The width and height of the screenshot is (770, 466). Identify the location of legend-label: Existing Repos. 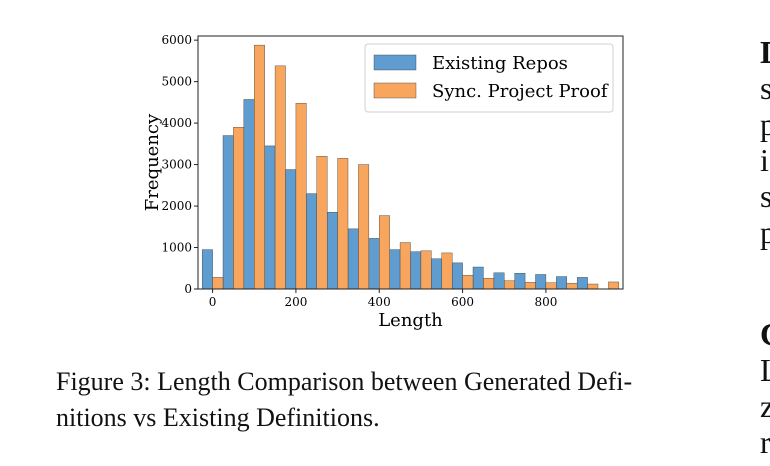
(500, 63).